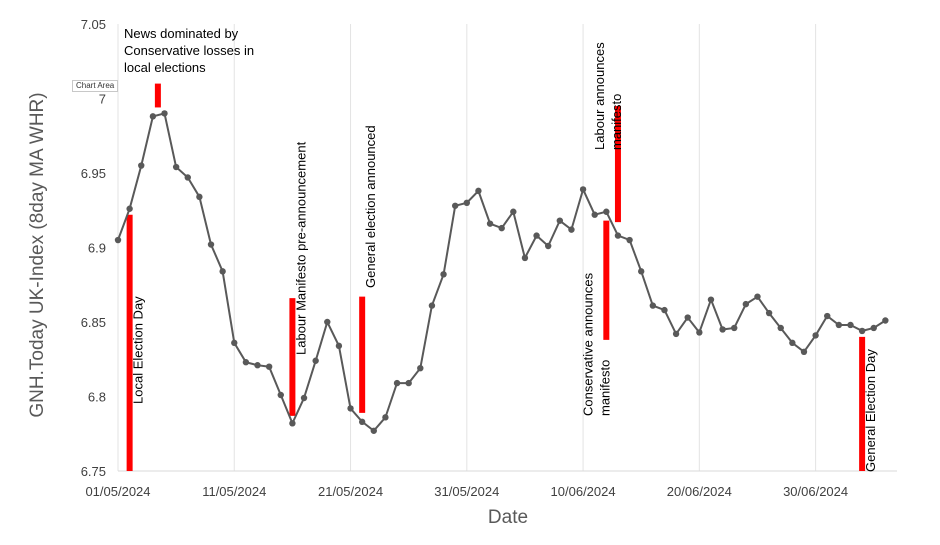 This screenshot has width=940, height=545. Describe the element at coordinates (97, 248) in the screenshot. I see `y-tick-label: 6.9` at that location.